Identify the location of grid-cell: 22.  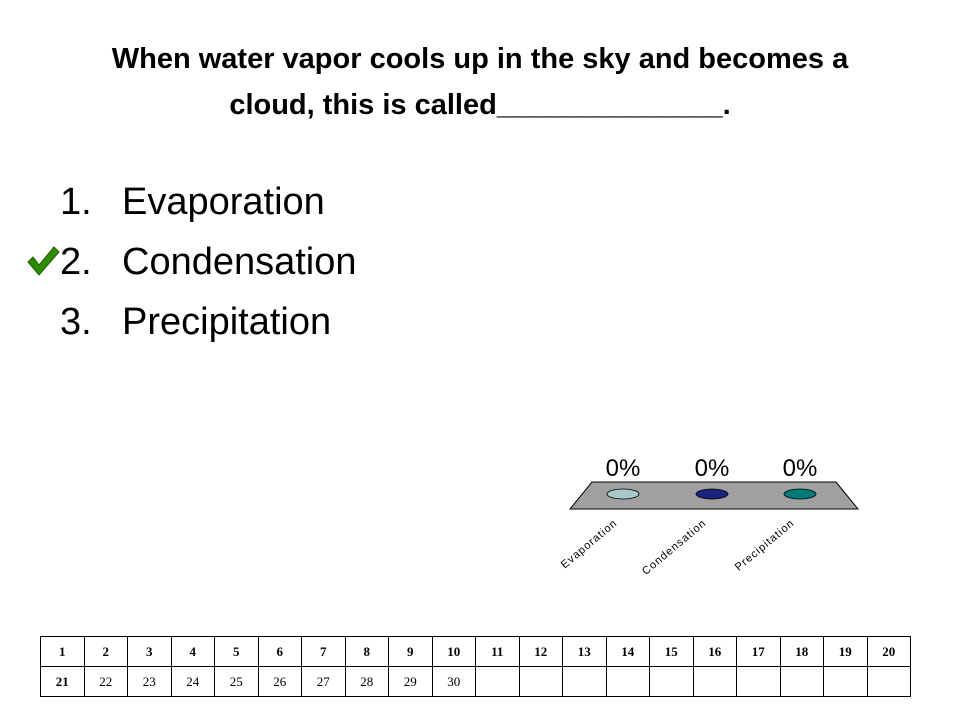
(105, 681).